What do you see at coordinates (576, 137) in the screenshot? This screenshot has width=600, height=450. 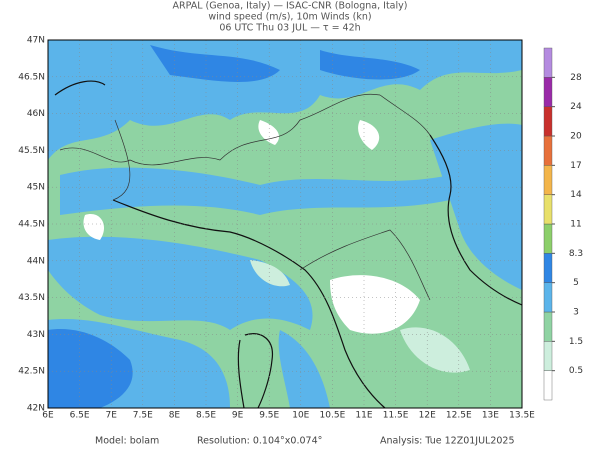 I see `colorbar-label: 20` at bounding box center [576, 137].